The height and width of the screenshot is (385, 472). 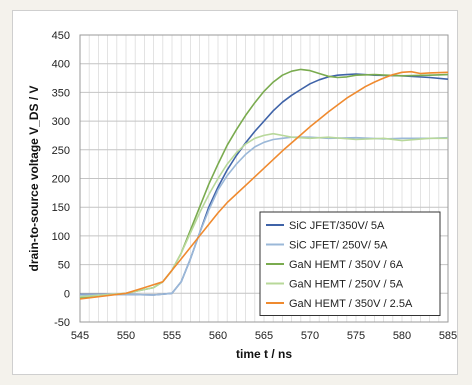 I want to click on x-tick-label: 550, so click(x=126, y=336).